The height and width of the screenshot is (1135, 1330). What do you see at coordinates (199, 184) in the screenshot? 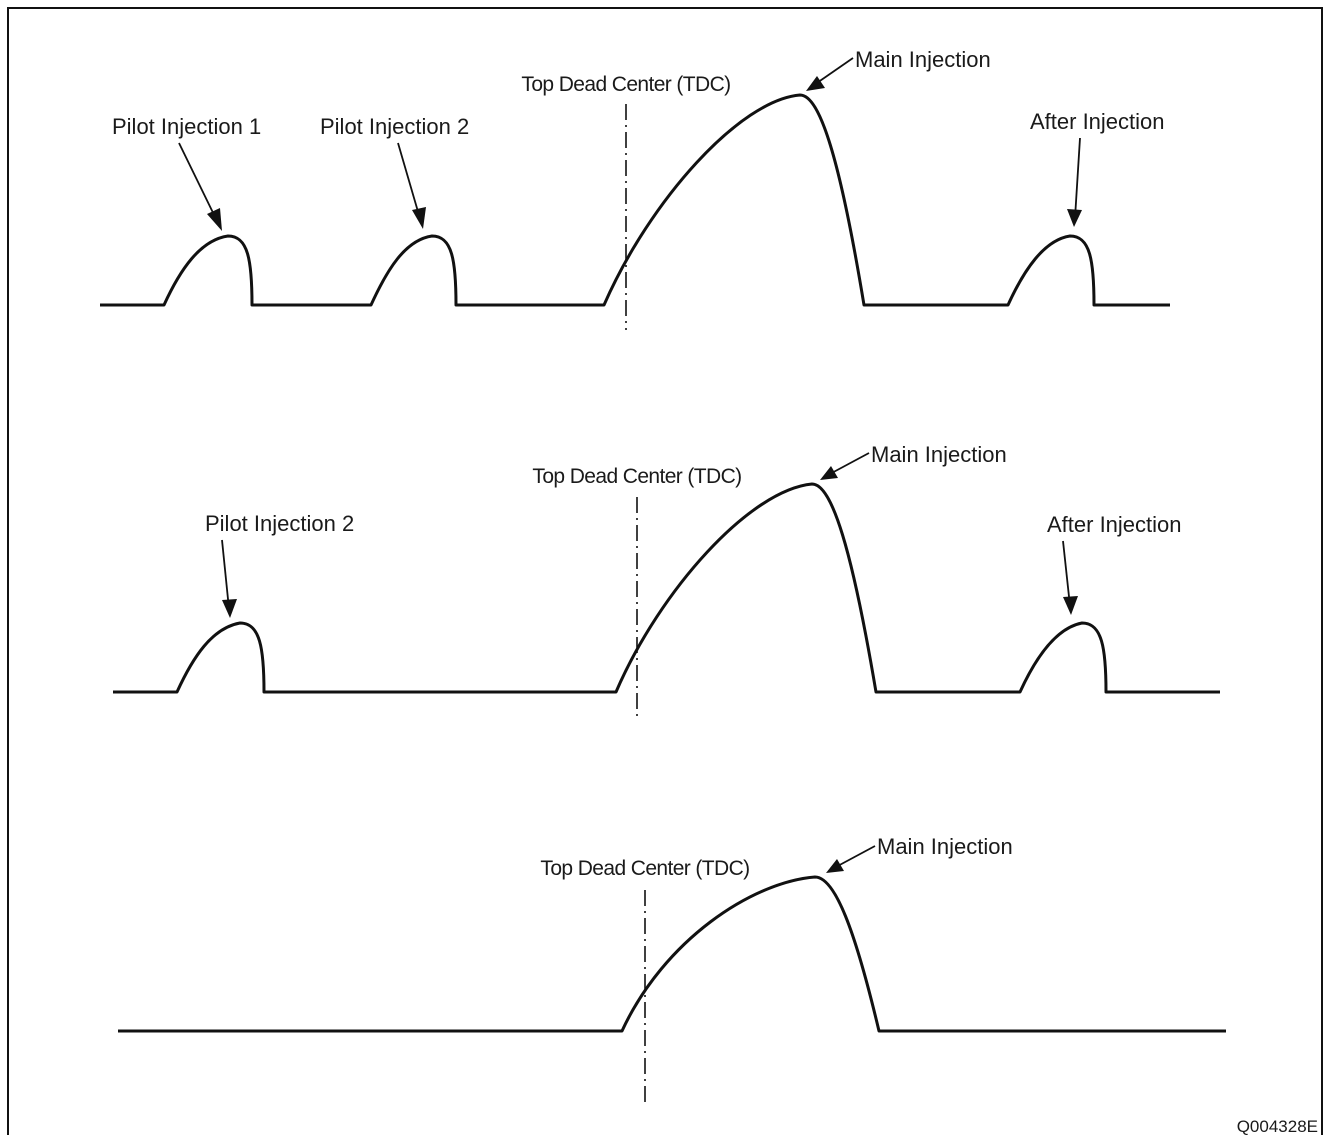
I see `pilot-injection-1-arrow` at bounding box center [199, 184].